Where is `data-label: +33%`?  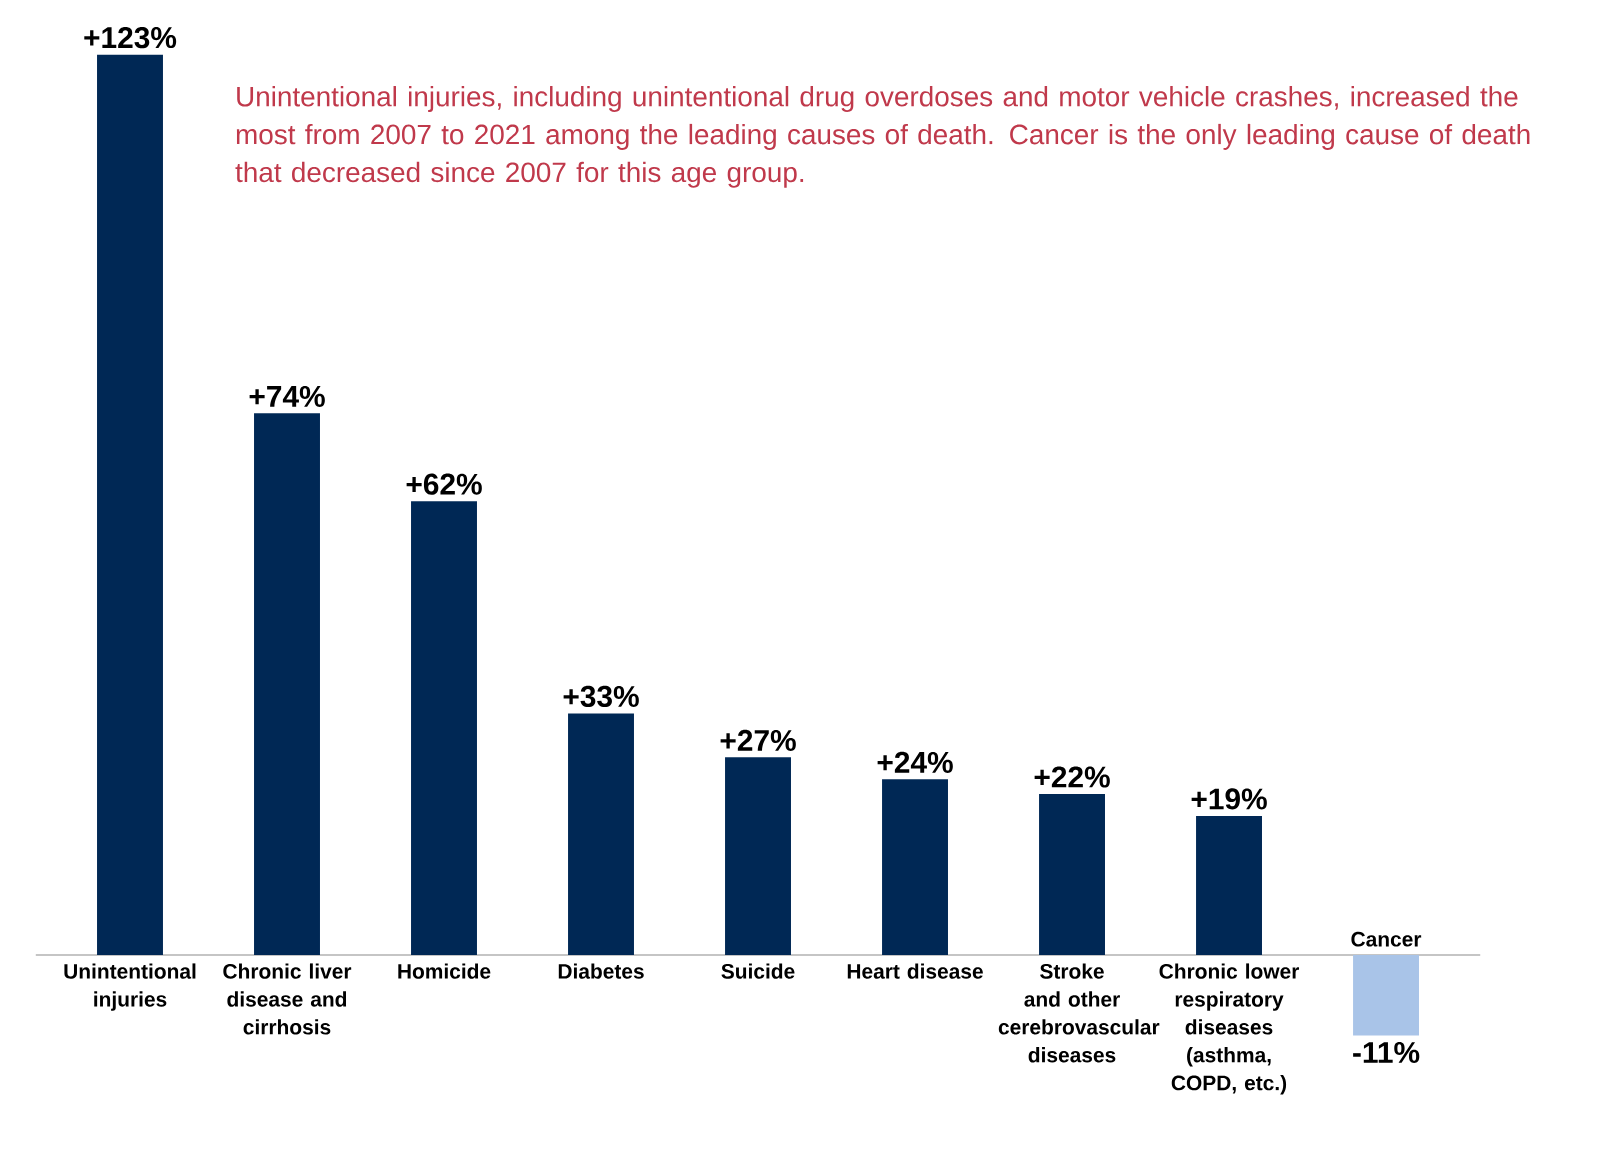
data-label: +33% is located at coordinates (601, 696).